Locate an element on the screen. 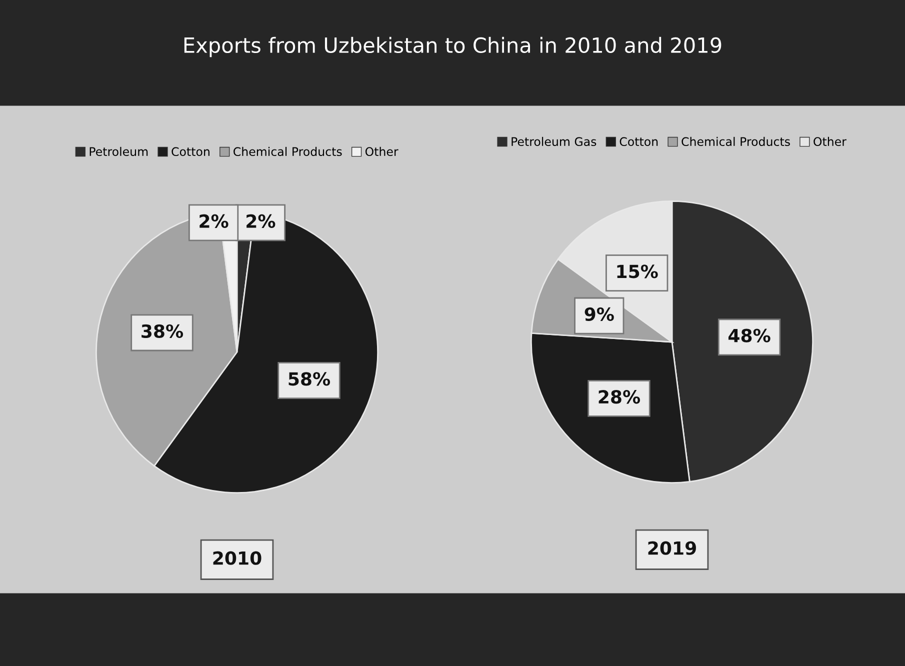  text: Exports from Uzbekistan to China in 2010 and 2019 is located at coordinates (453, 47).